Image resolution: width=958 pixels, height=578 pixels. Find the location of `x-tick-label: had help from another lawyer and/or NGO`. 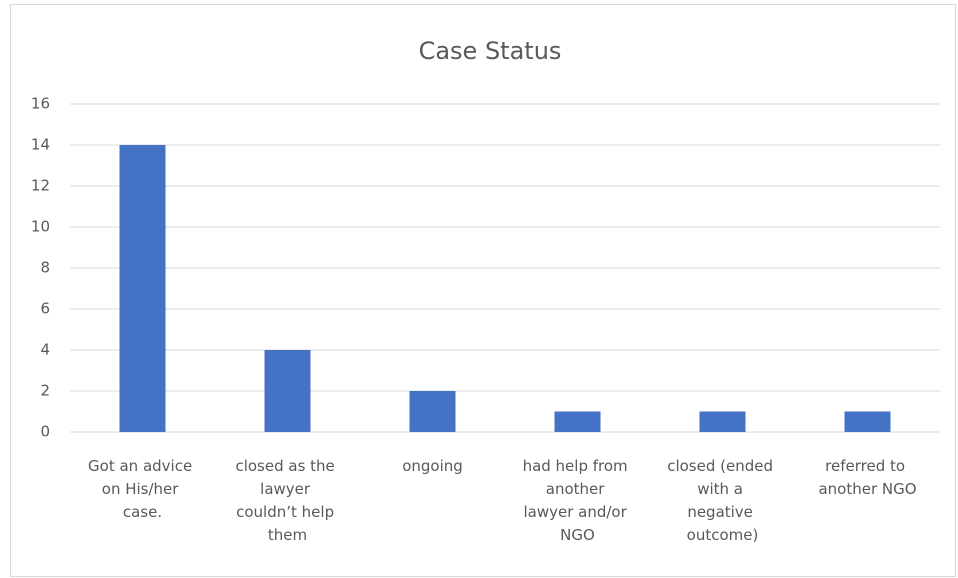

x-tick-label: had help from another lawyer and/or NGO is located at coordinates (578, 500).